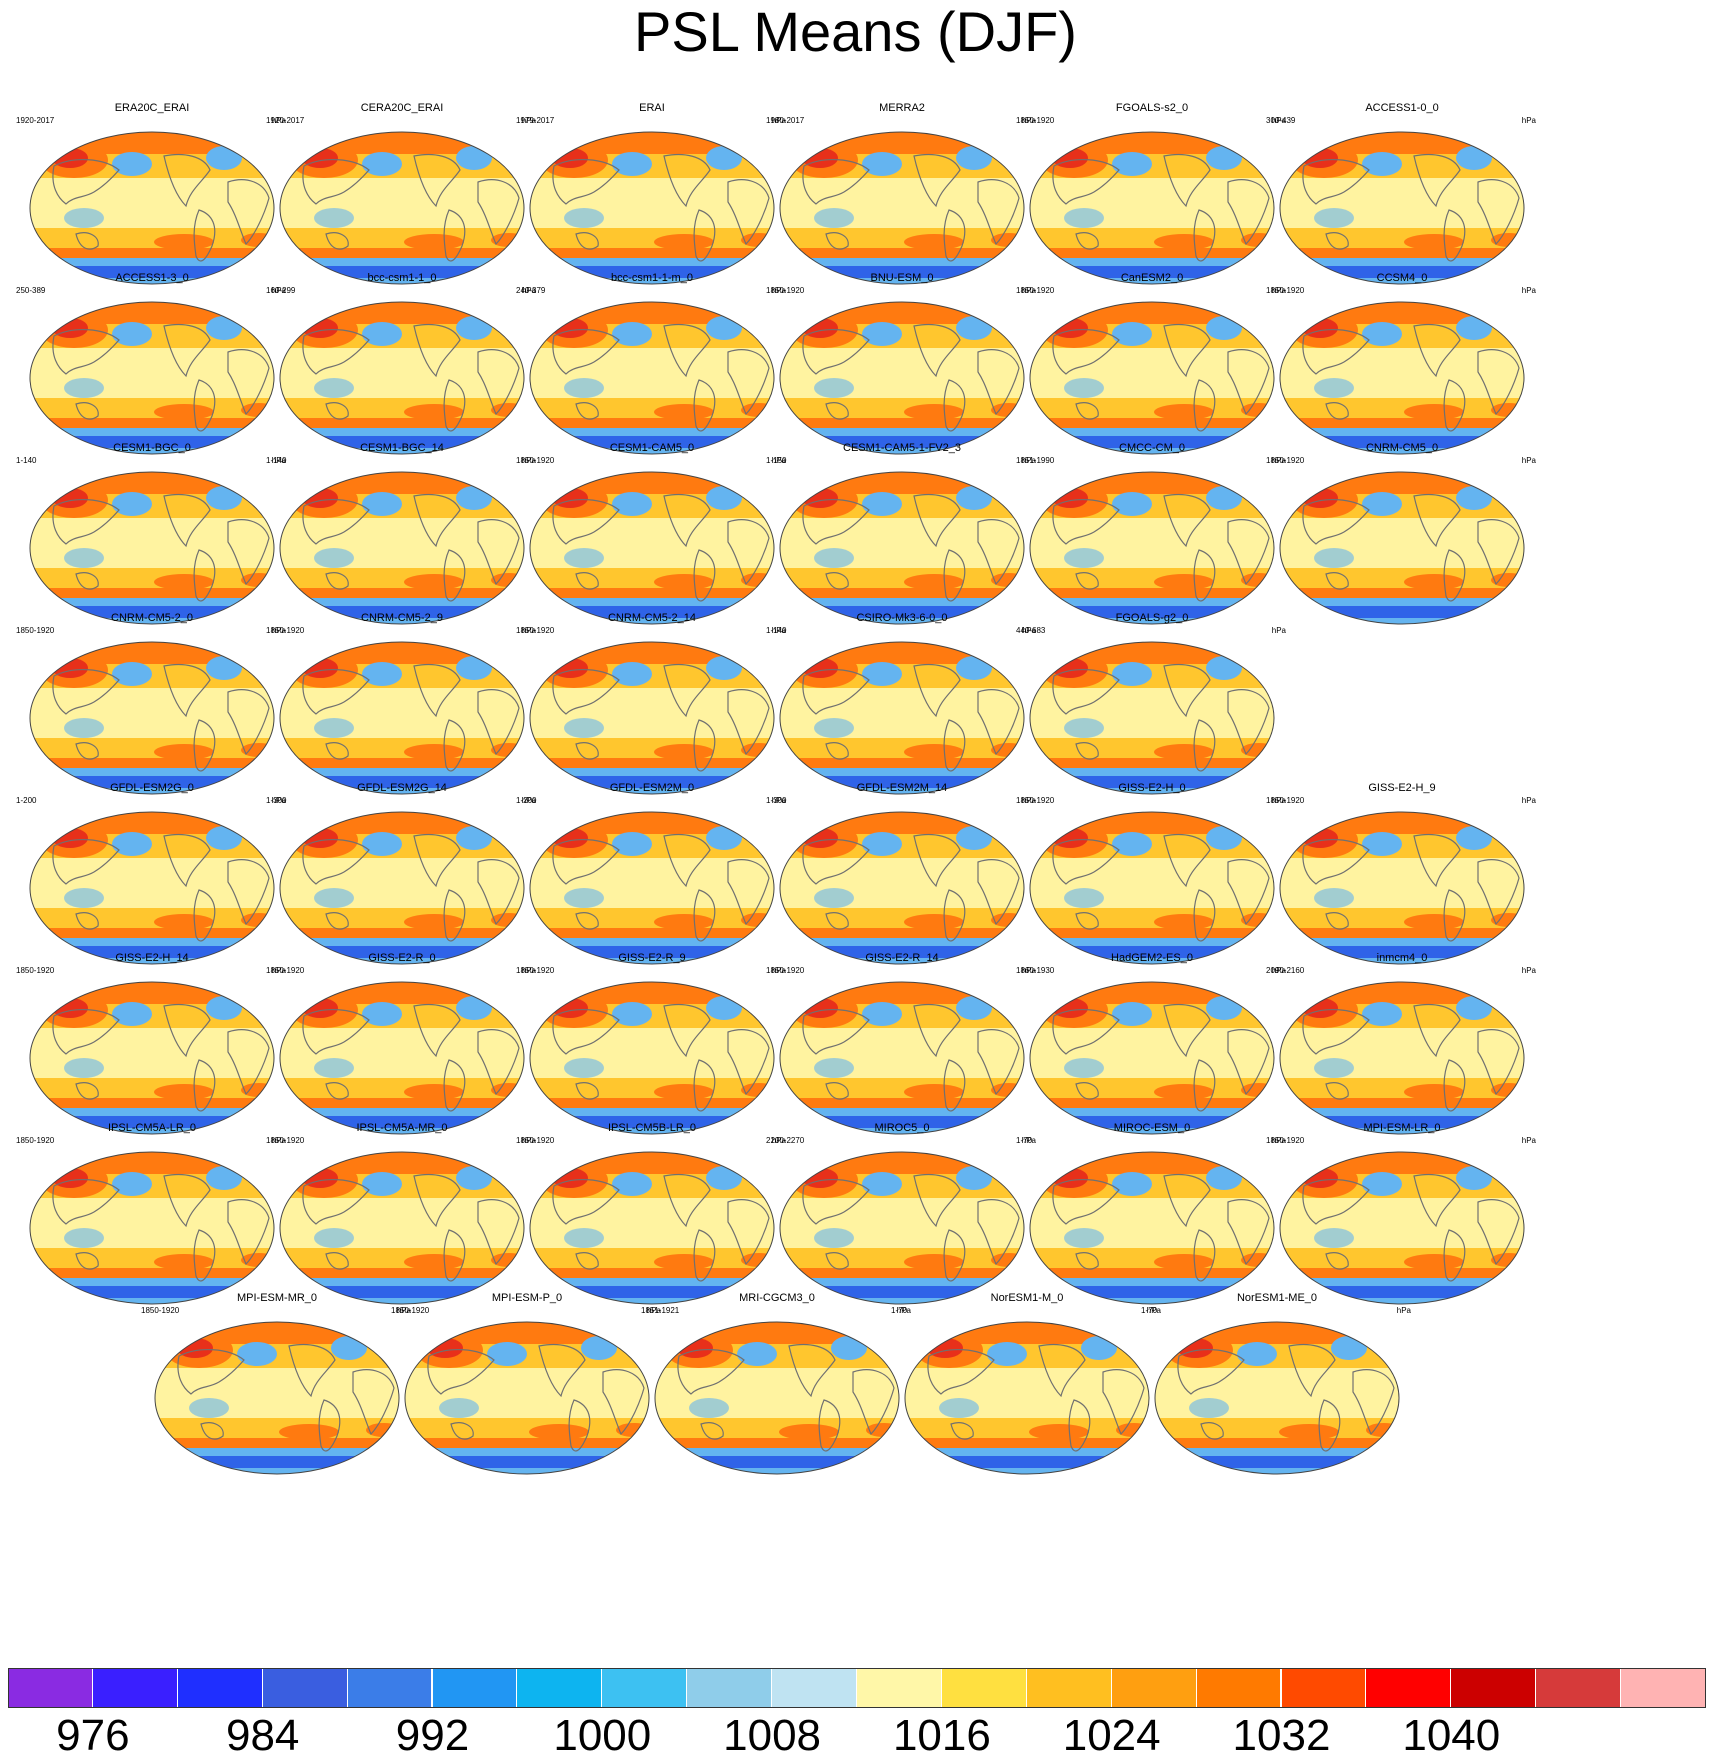  Describe the element at coordinates (1152, 618) in the screenshot. I see `panel-title: FGOALS-g2_0` at that location.